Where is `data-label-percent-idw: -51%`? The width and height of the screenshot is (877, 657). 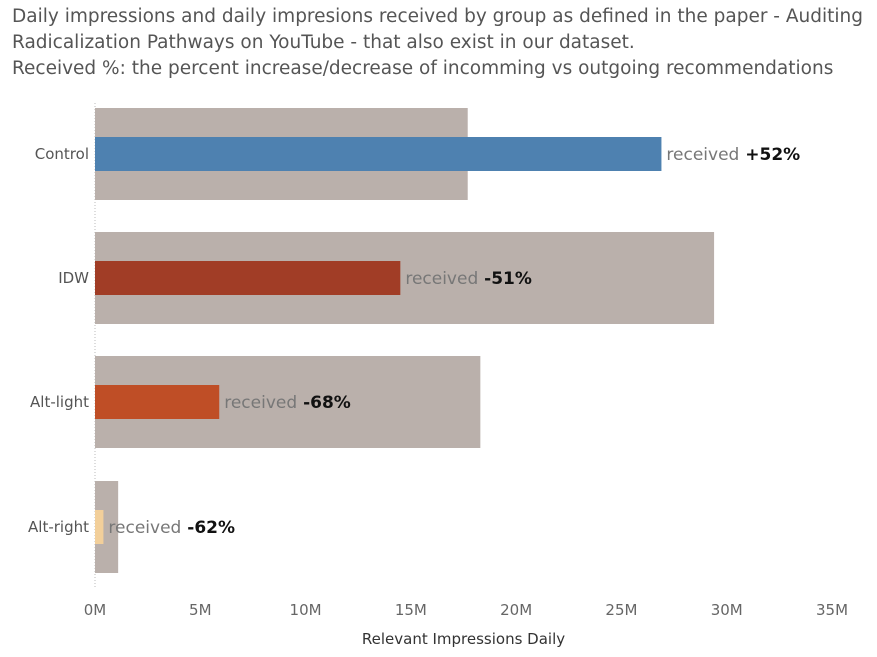
data-label-percent-idw: -51% is located at coordinates (505, 279).